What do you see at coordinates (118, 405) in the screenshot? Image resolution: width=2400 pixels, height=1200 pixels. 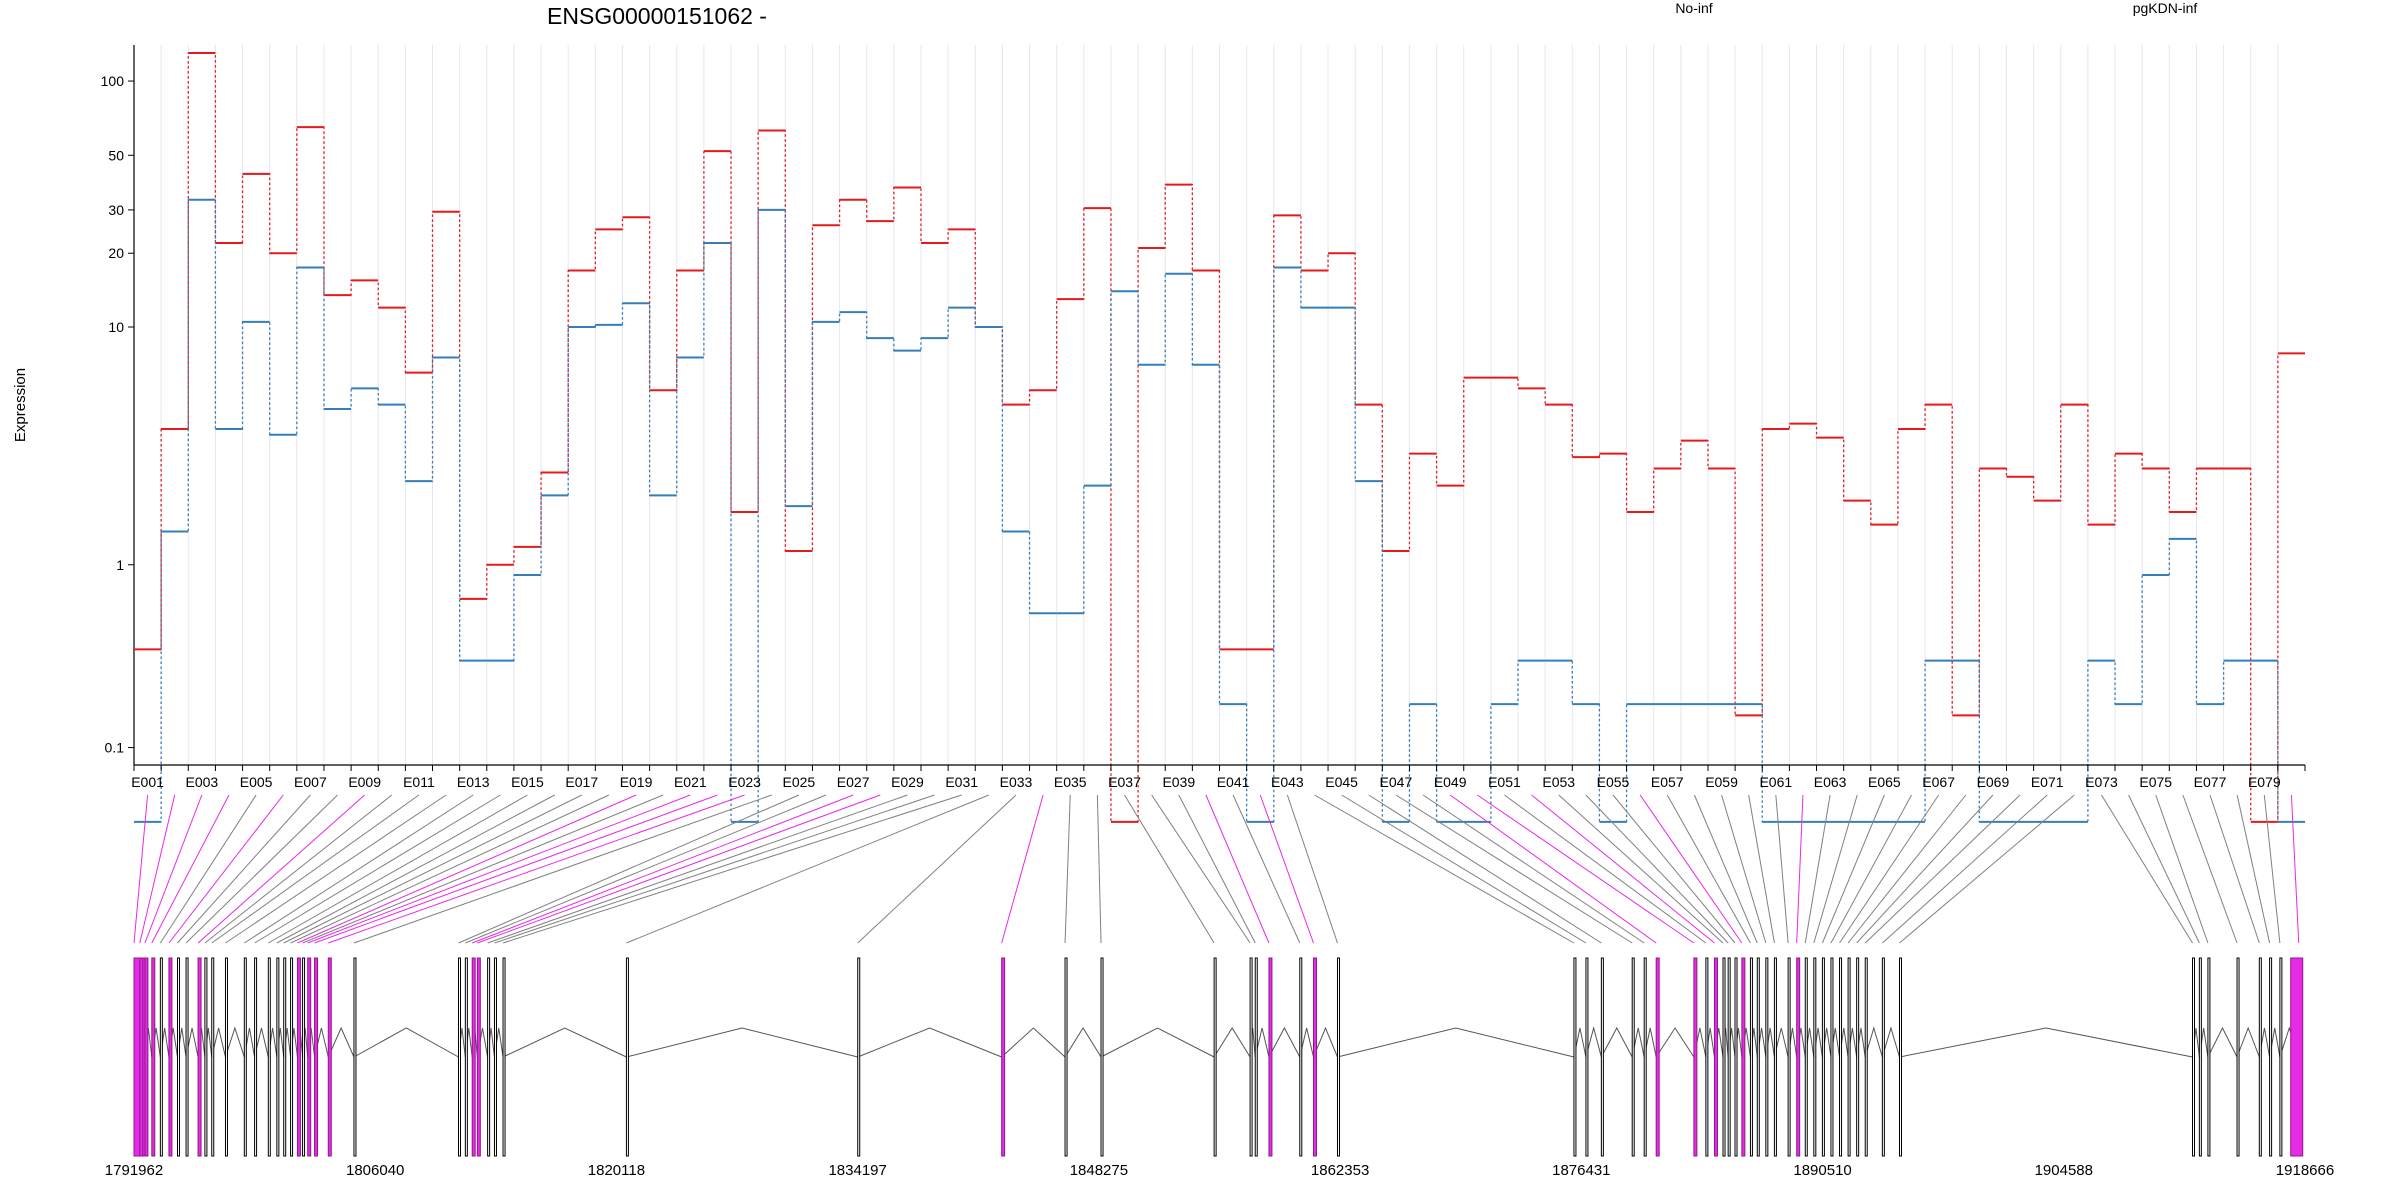 I see `y-axis: 0.1 1 10 20 30 50 100` at bounding box center [118, 405].